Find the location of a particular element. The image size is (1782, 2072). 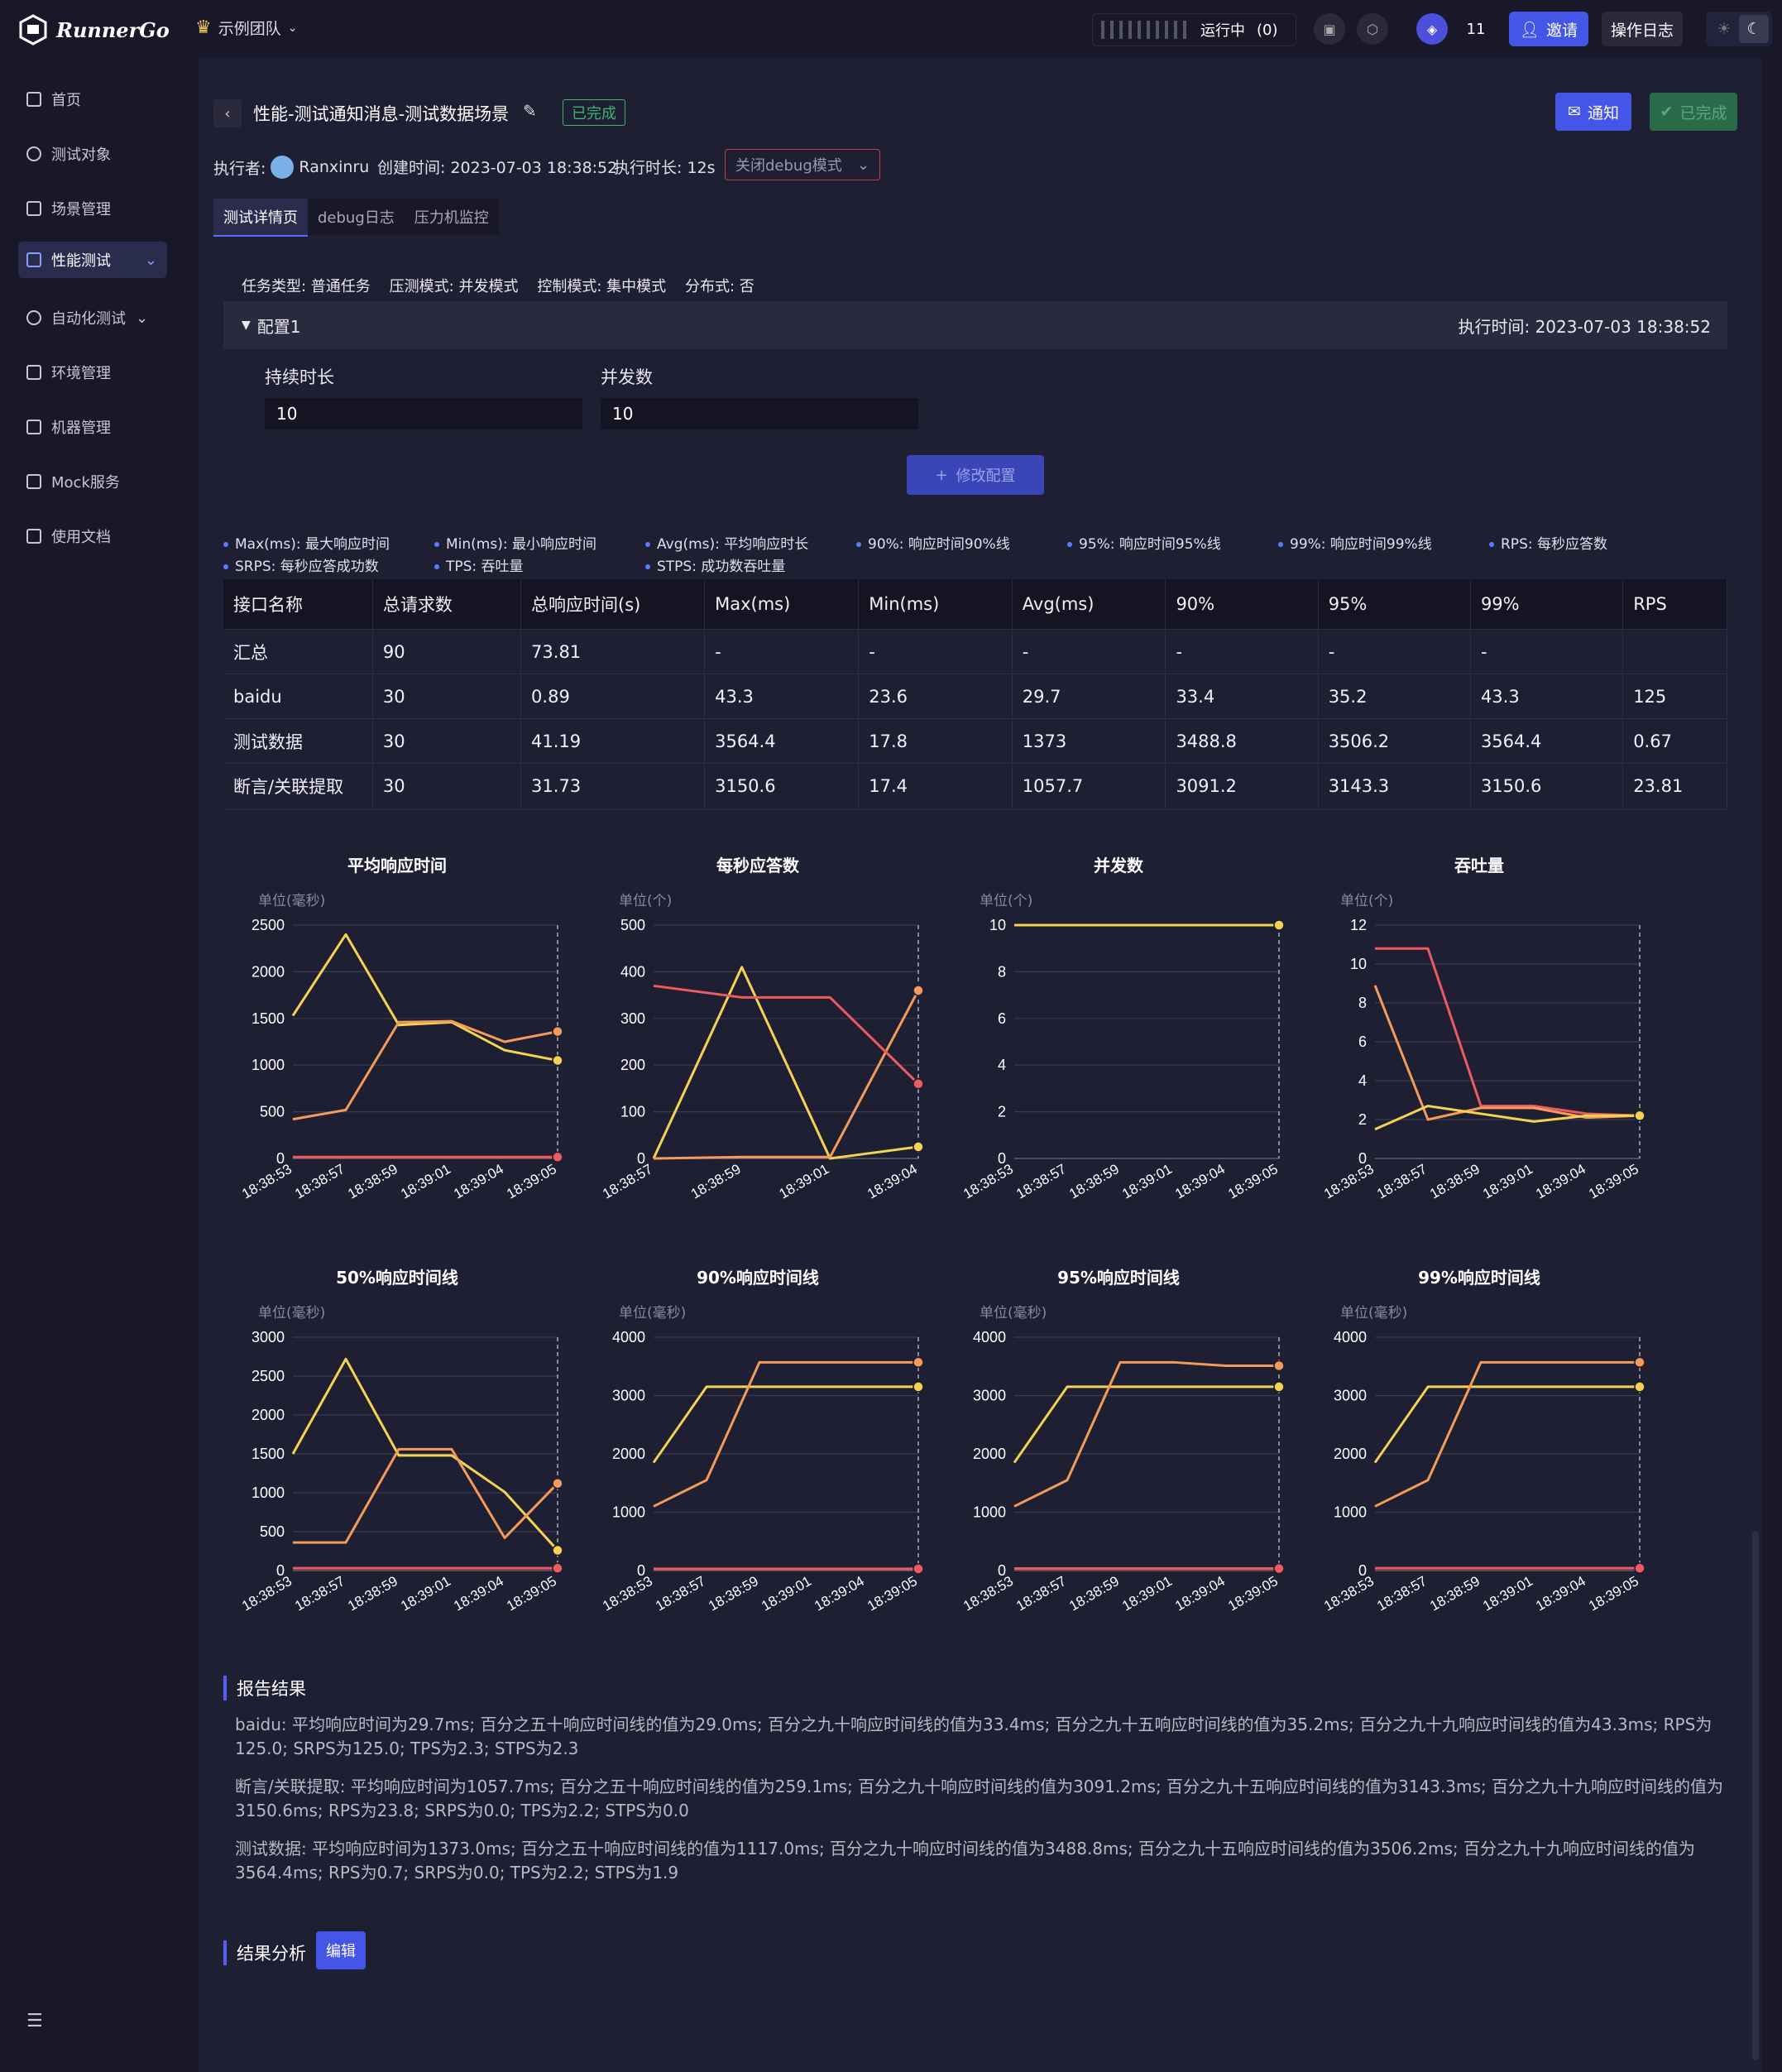

sidebar-item-machine: 机器管理 is located at coordinates (92, 427).